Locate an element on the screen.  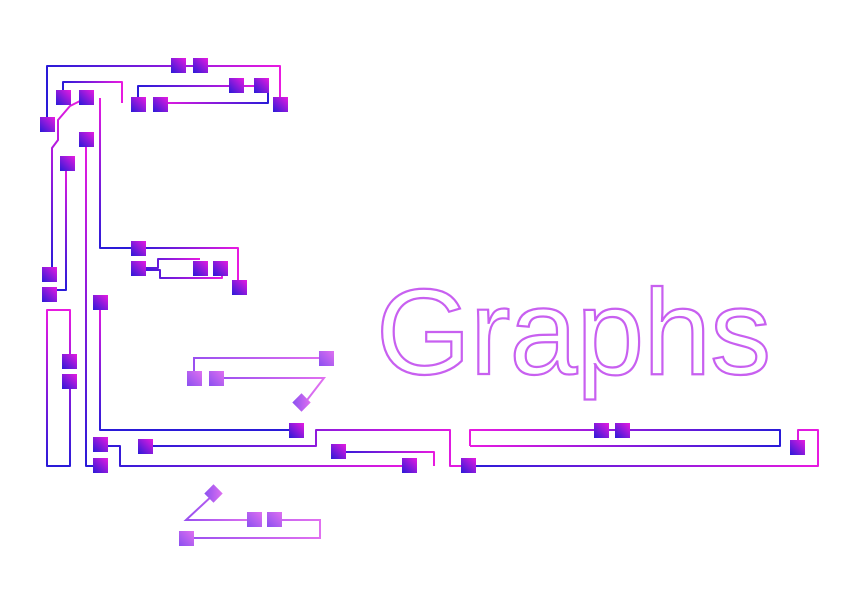
light-pads is located at coordinates (256, 448).